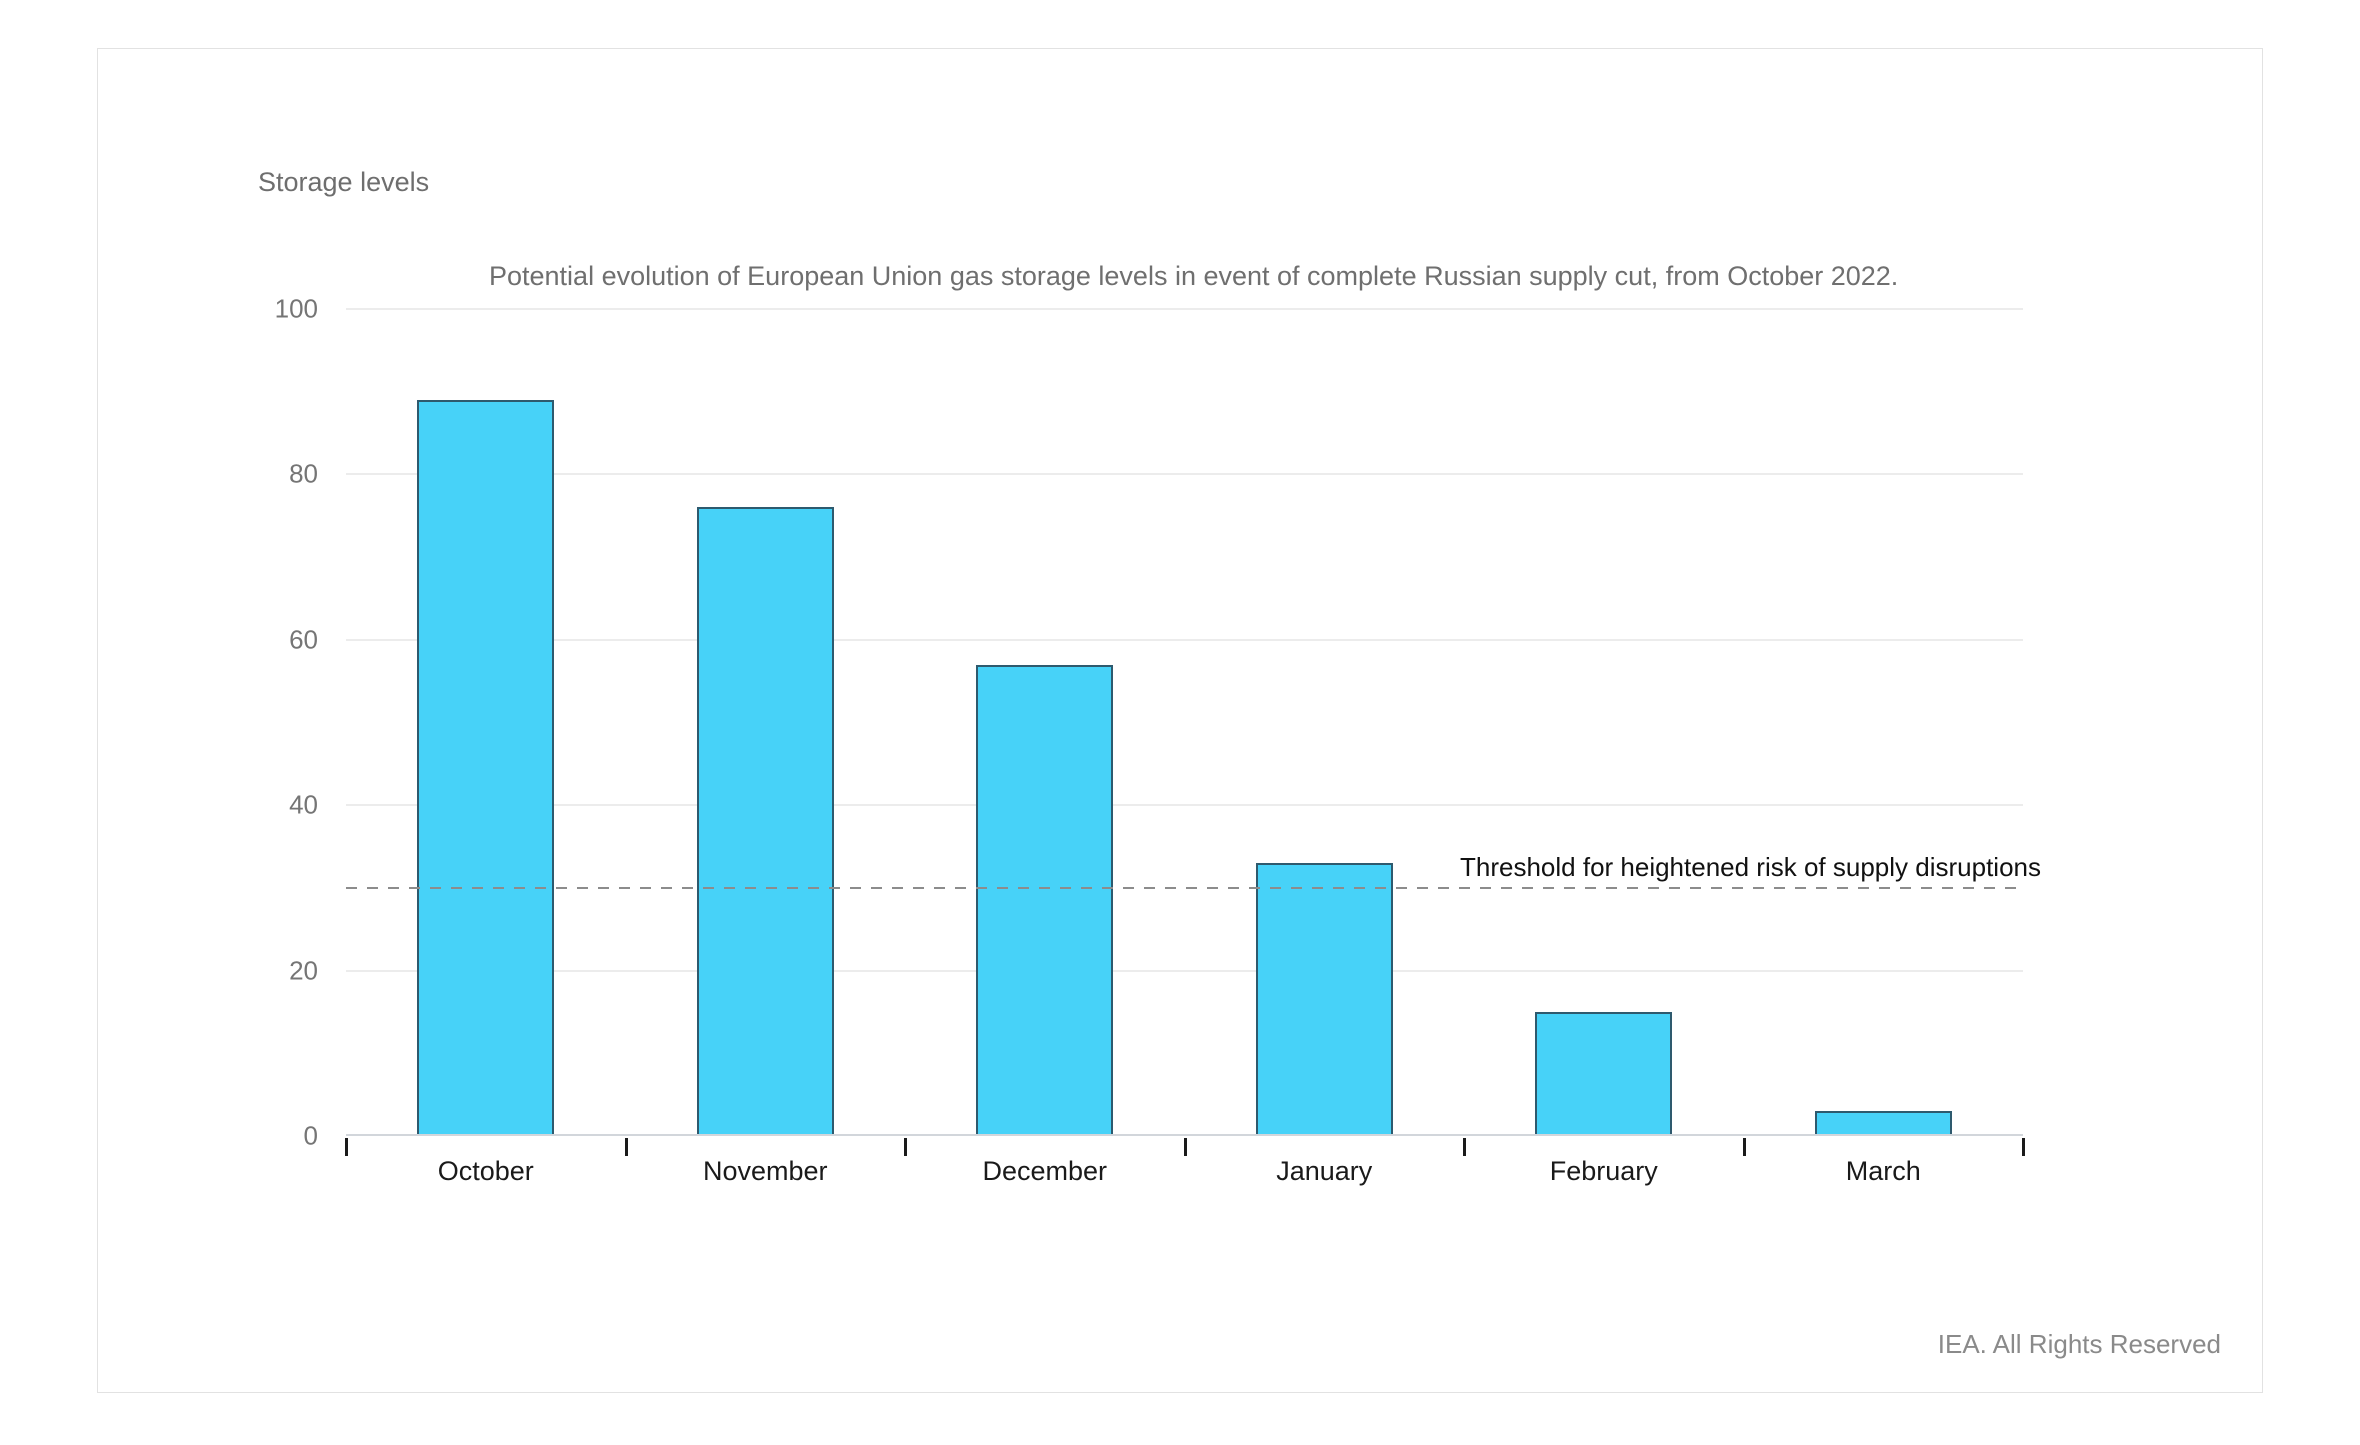 The height and width of the screenshot is (1445, 2360). Describe the element at coordinates (1184, 1135) in the screenshot. I see `x-axis-line` at that location.